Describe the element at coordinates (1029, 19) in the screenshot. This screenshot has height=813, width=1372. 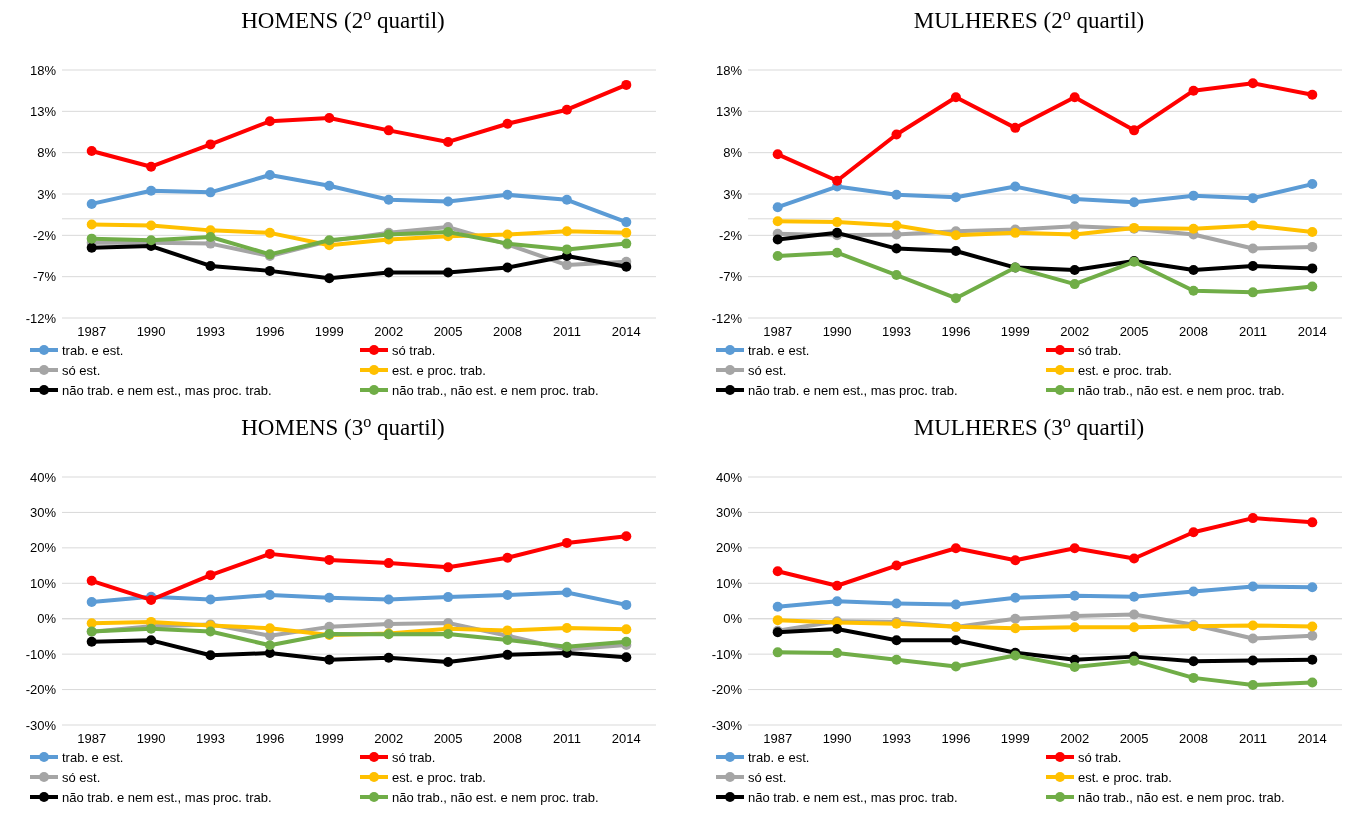
I see `chart-title: MULHERES (2$^{o}$ quartil)` at that location.